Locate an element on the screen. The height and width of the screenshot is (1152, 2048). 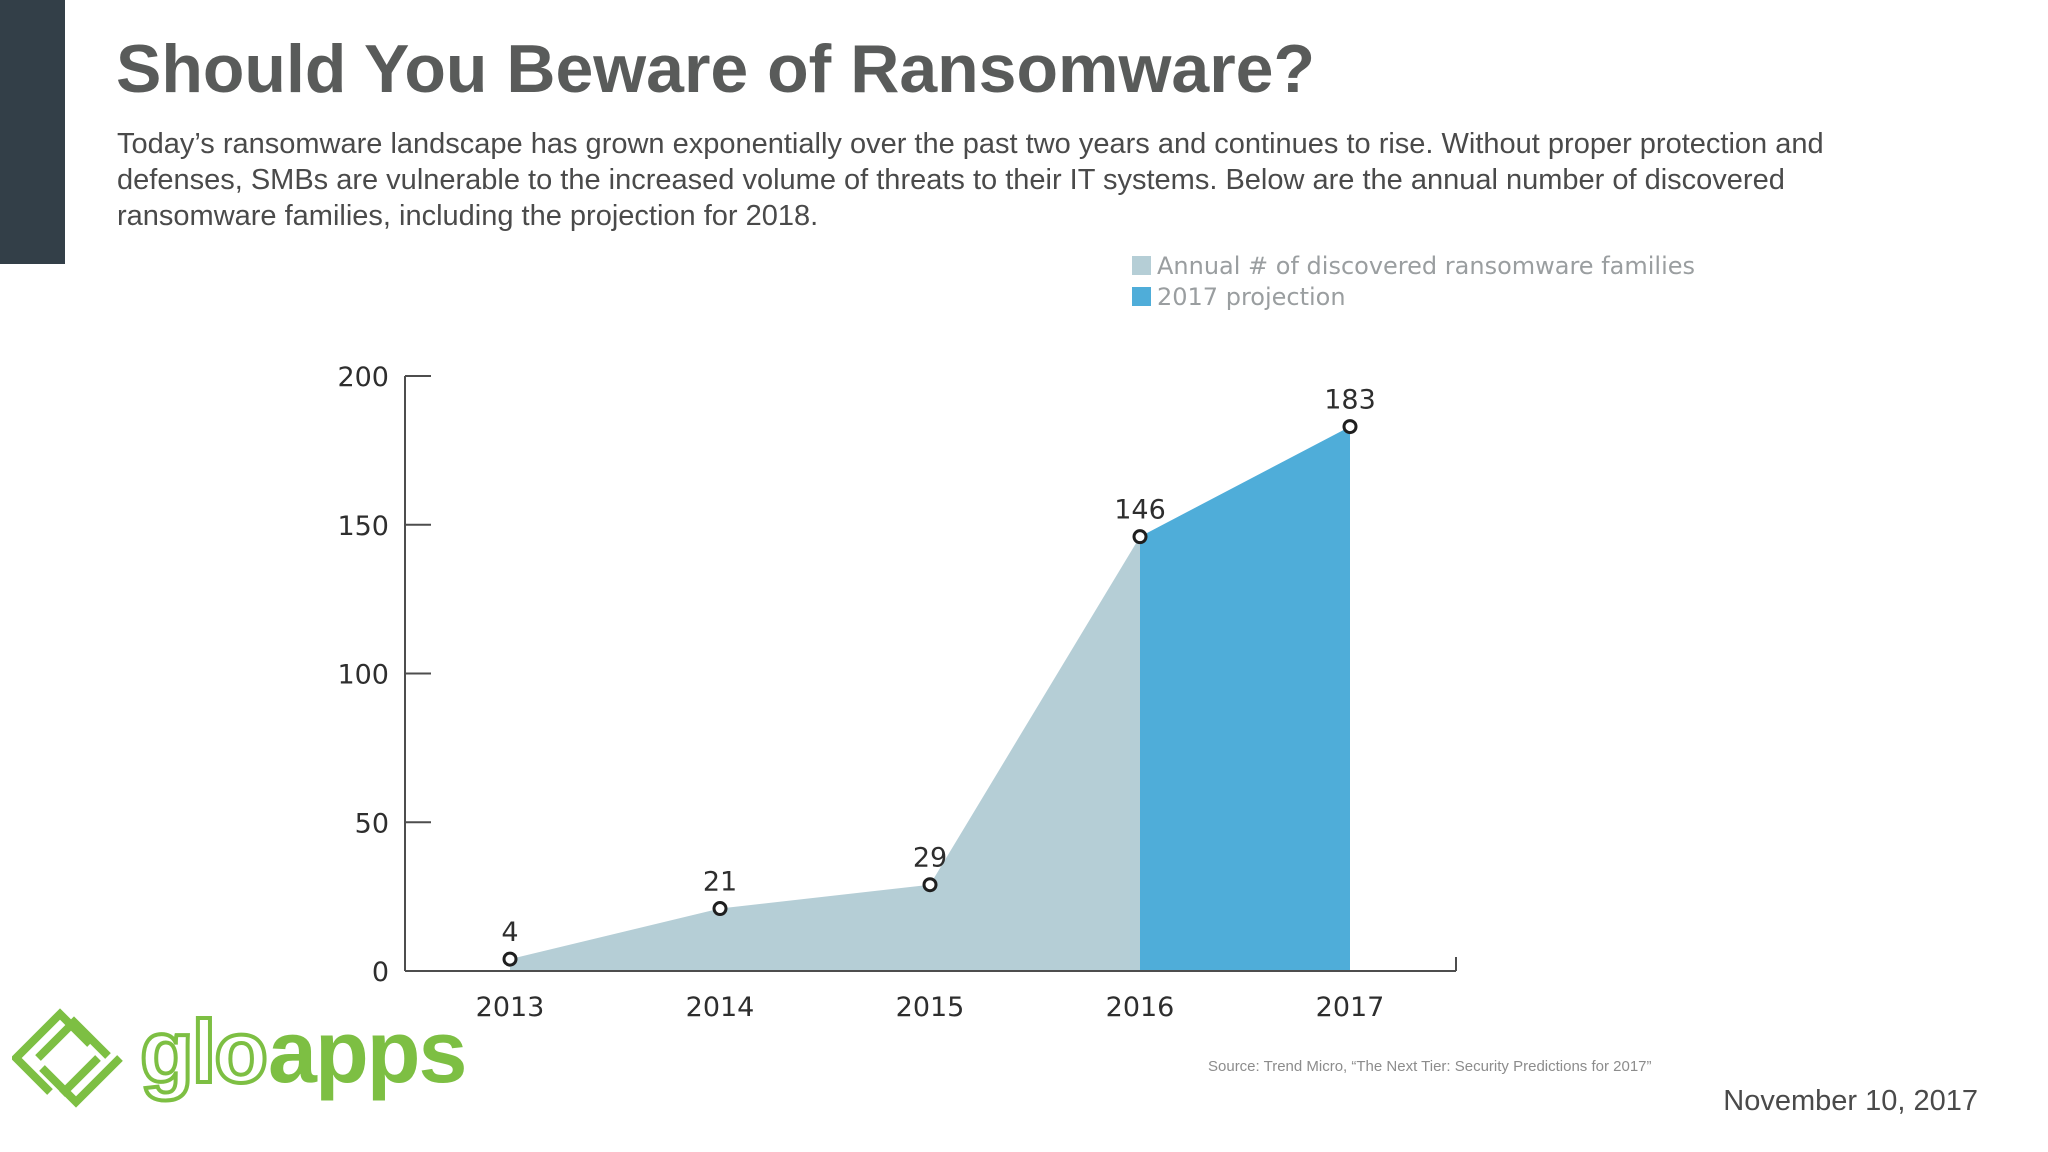
y-tick-label: 150 is located at coordinates (363, 526).